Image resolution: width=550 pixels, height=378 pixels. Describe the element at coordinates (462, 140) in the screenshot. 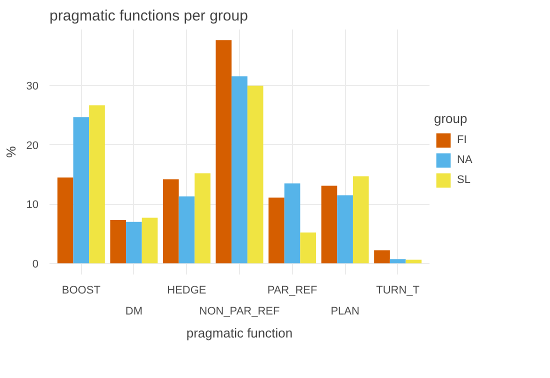

I see `legend-label: FI` at that location.